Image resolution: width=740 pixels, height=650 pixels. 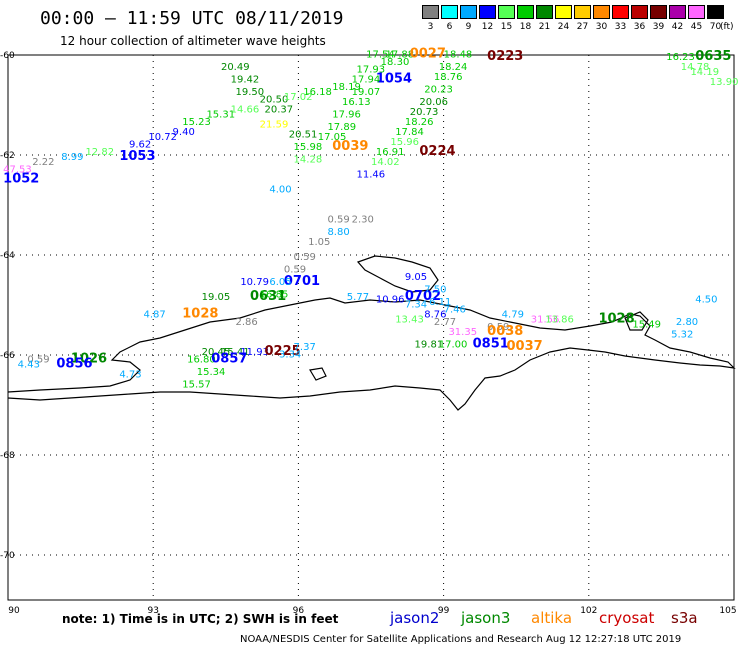 What do you see at coordinates (196, 385) in the screenshot?
I see `wave-height-value: 15.57` at bounding box center [196, 385].